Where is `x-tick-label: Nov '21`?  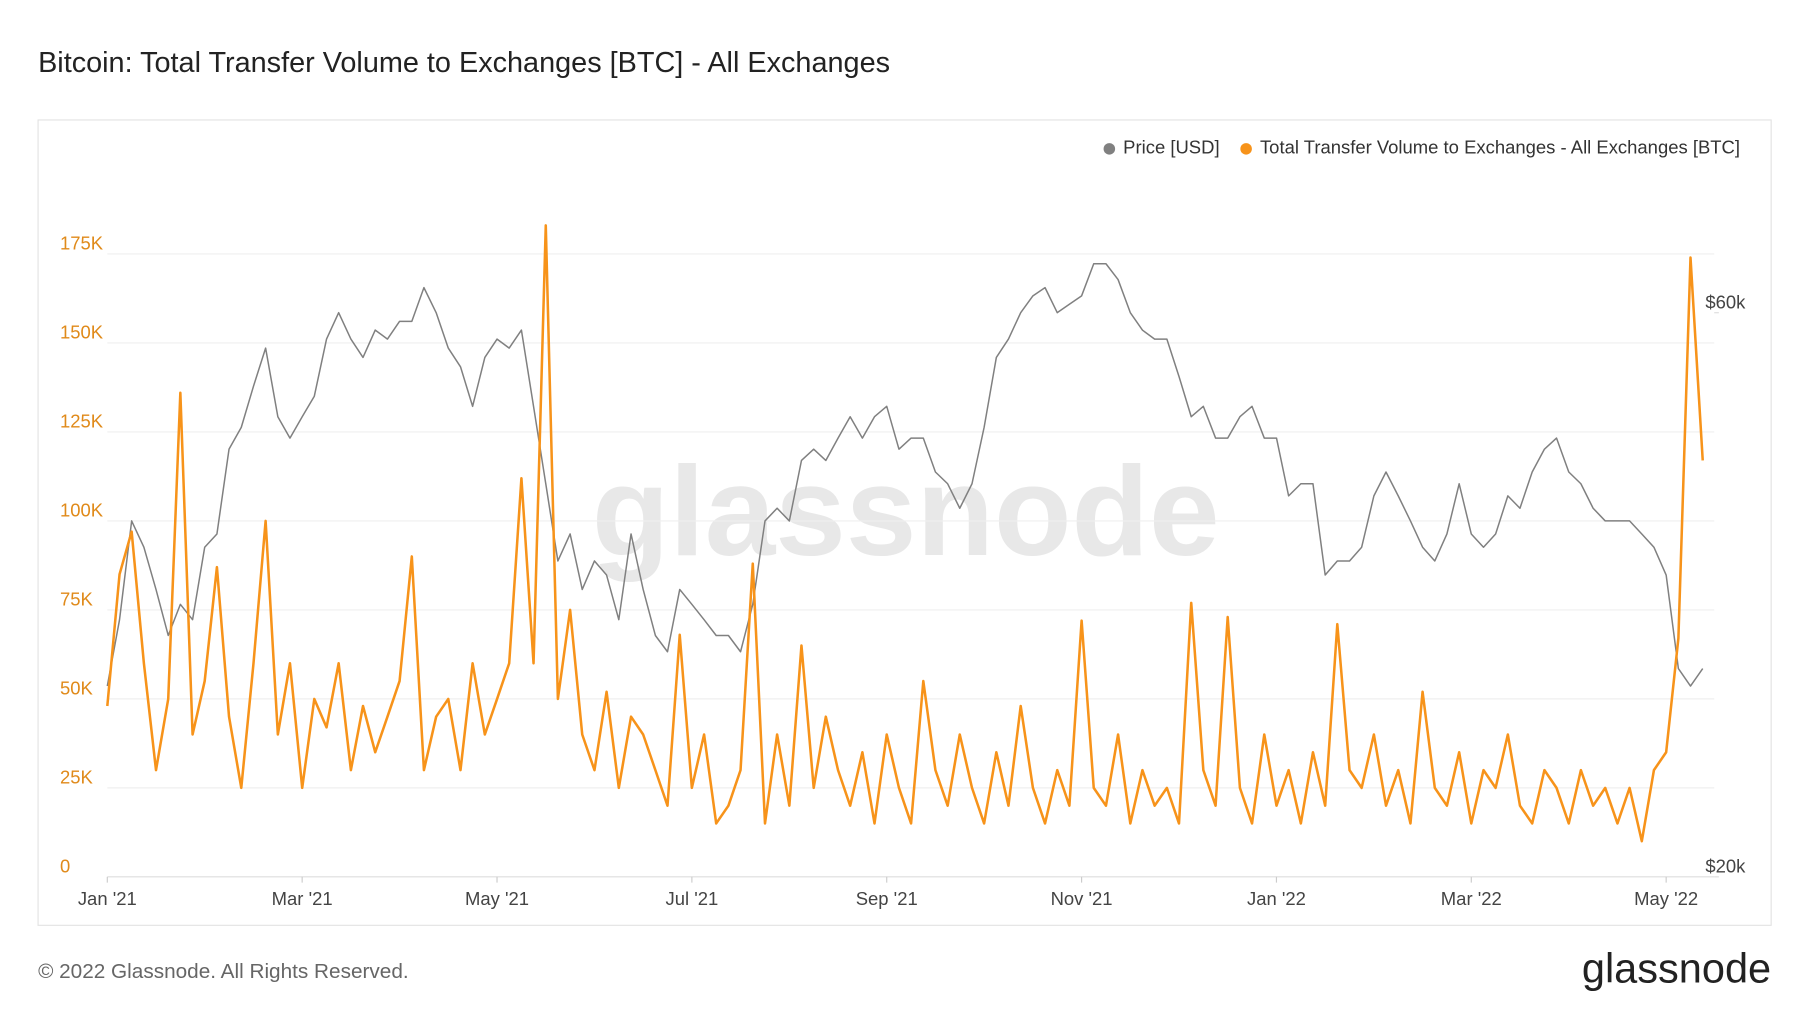
x-tick-label: Nov '21 is located at coordinates (1082, 898).